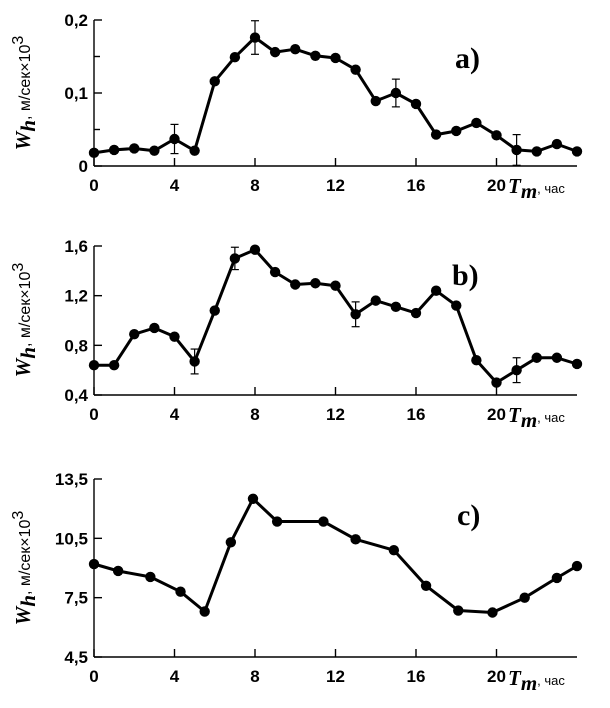 The height and width of the screenshot is (708, 610). I want to click on y-tick-label: 0,8, so click(76, 345).